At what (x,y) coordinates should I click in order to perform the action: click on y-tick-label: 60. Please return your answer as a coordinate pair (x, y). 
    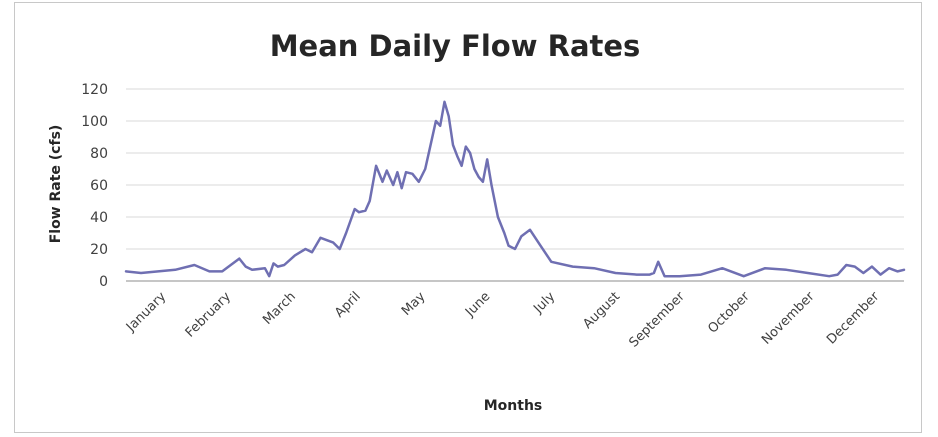
    Looking at the image, I should click on (99, 186).